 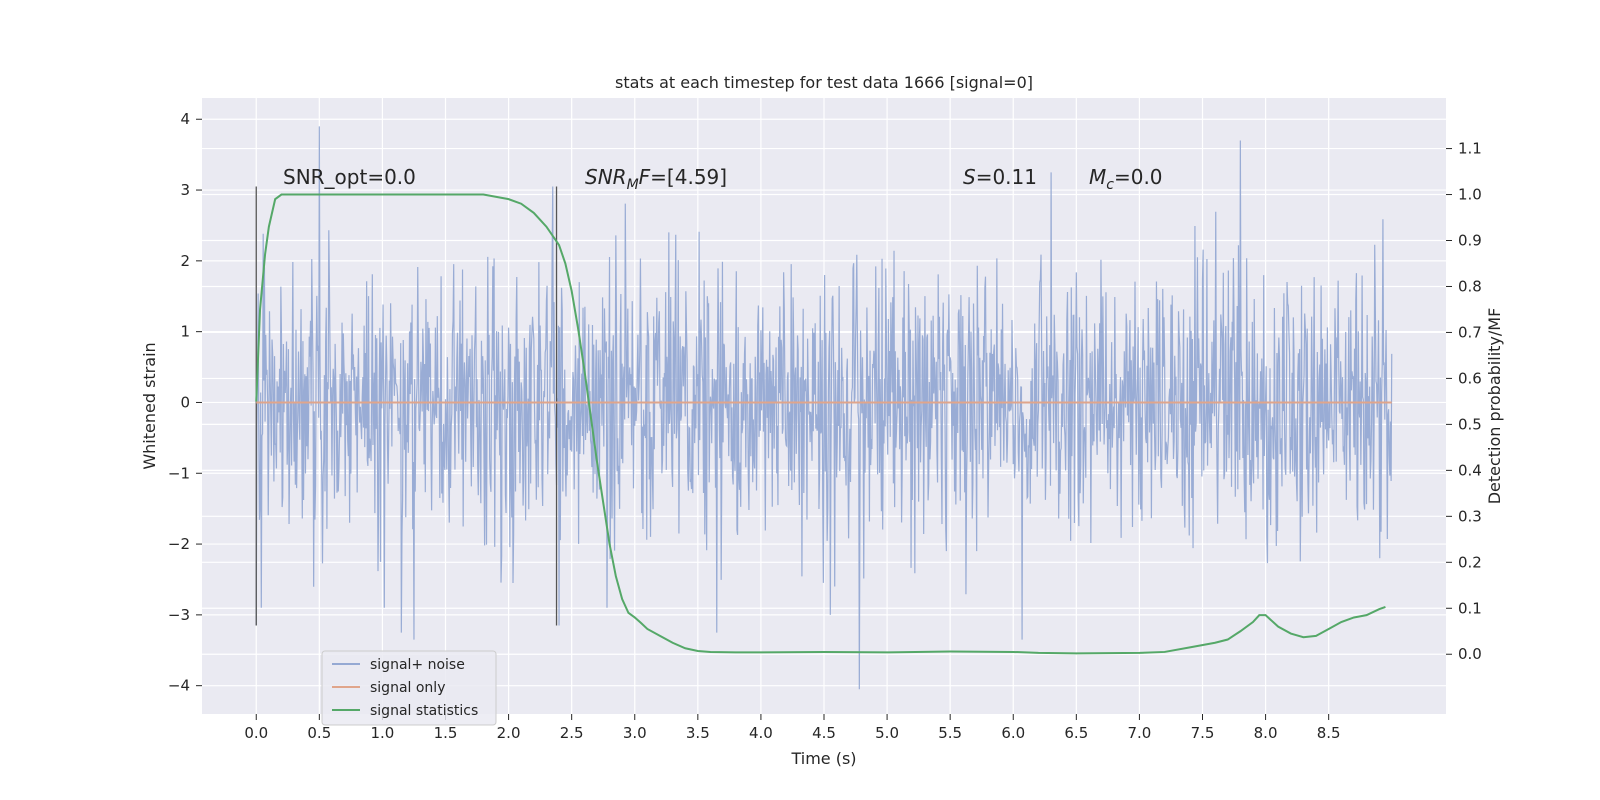 I want to click on y-tick-label: 3, so click(x=185, y=190).